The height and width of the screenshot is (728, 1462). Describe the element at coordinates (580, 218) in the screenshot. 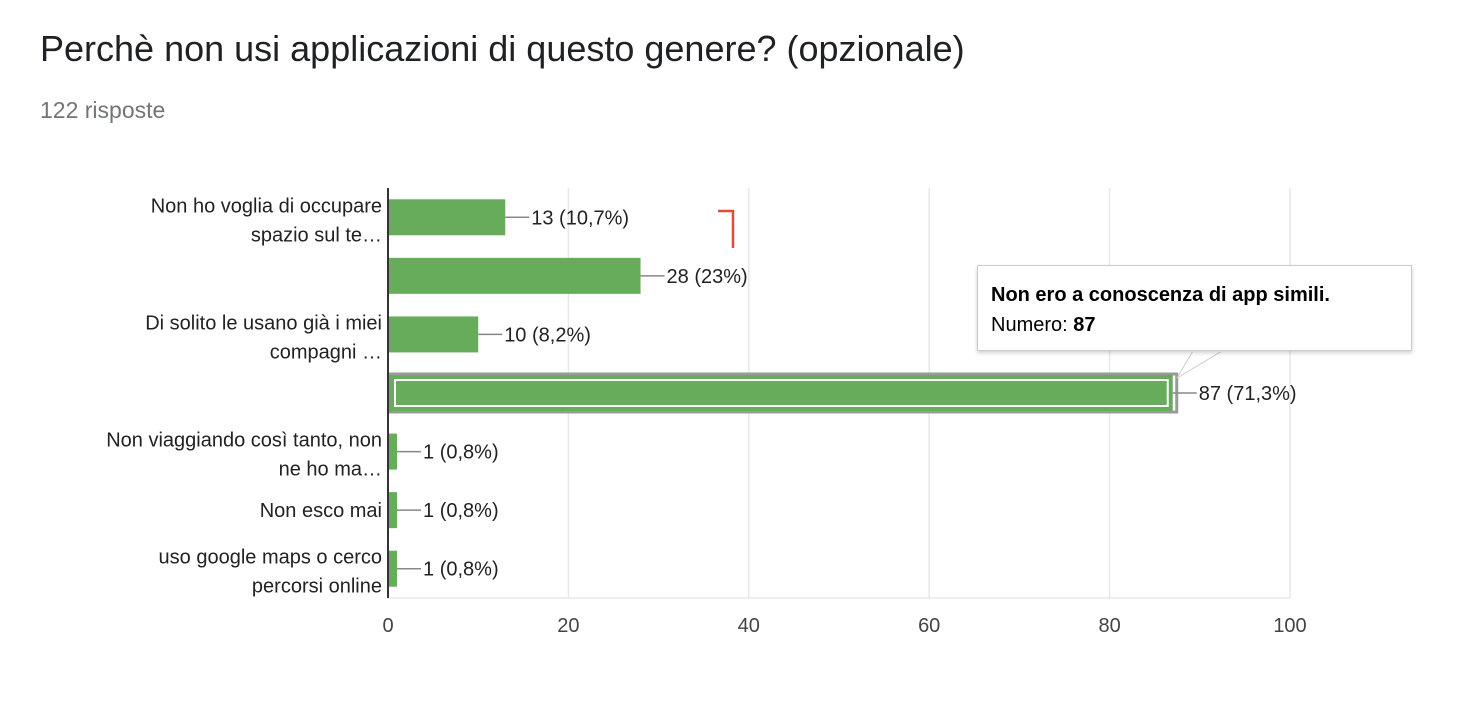

I see `data-label: 13 (10,7%)` at that location.